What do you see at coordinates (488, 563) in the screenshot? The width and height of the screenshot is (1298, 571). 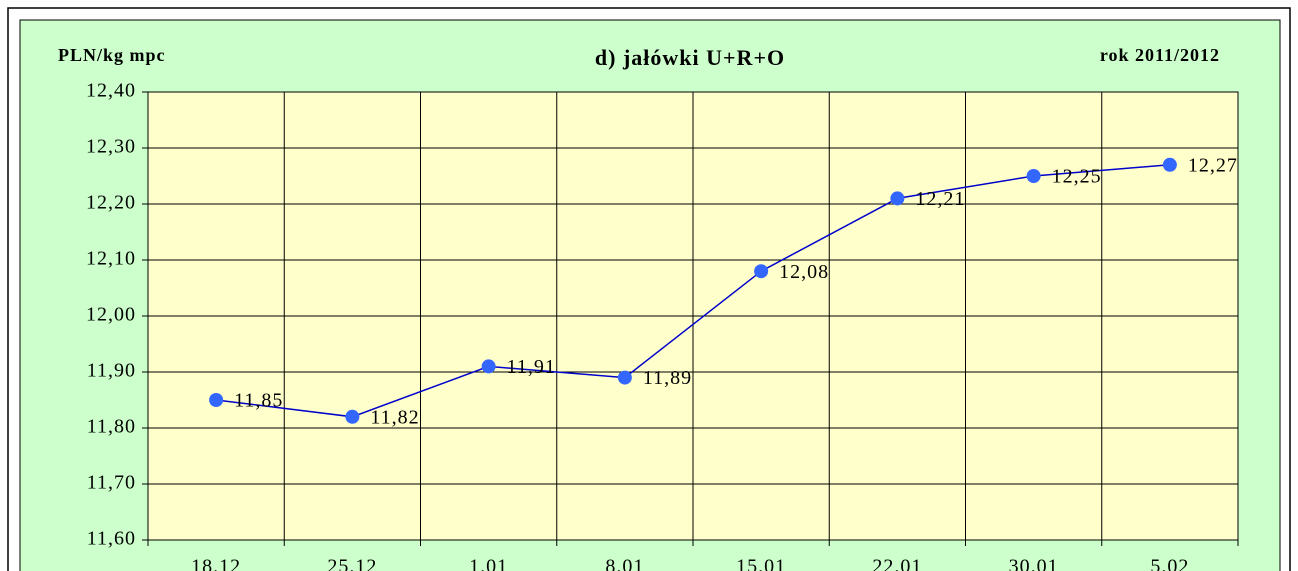 I see `x-tick-label: 1.01` at bounding box center [488, 563].